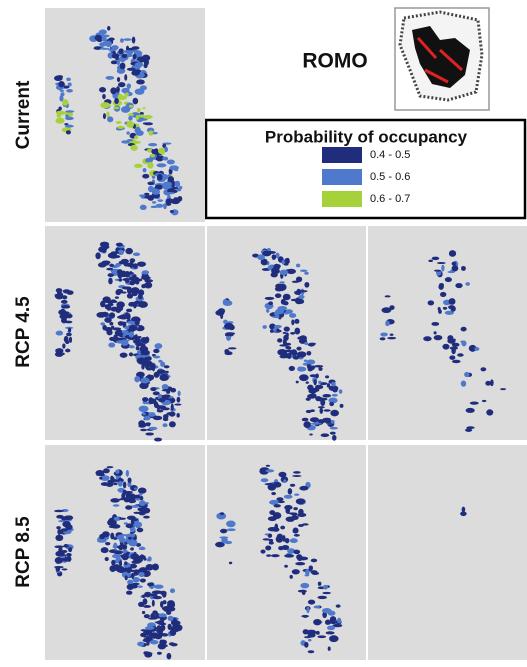  What do you see at coordinates (442, 59) in the screenshot?
I see `inset-map` at bounding box center [442, 59].